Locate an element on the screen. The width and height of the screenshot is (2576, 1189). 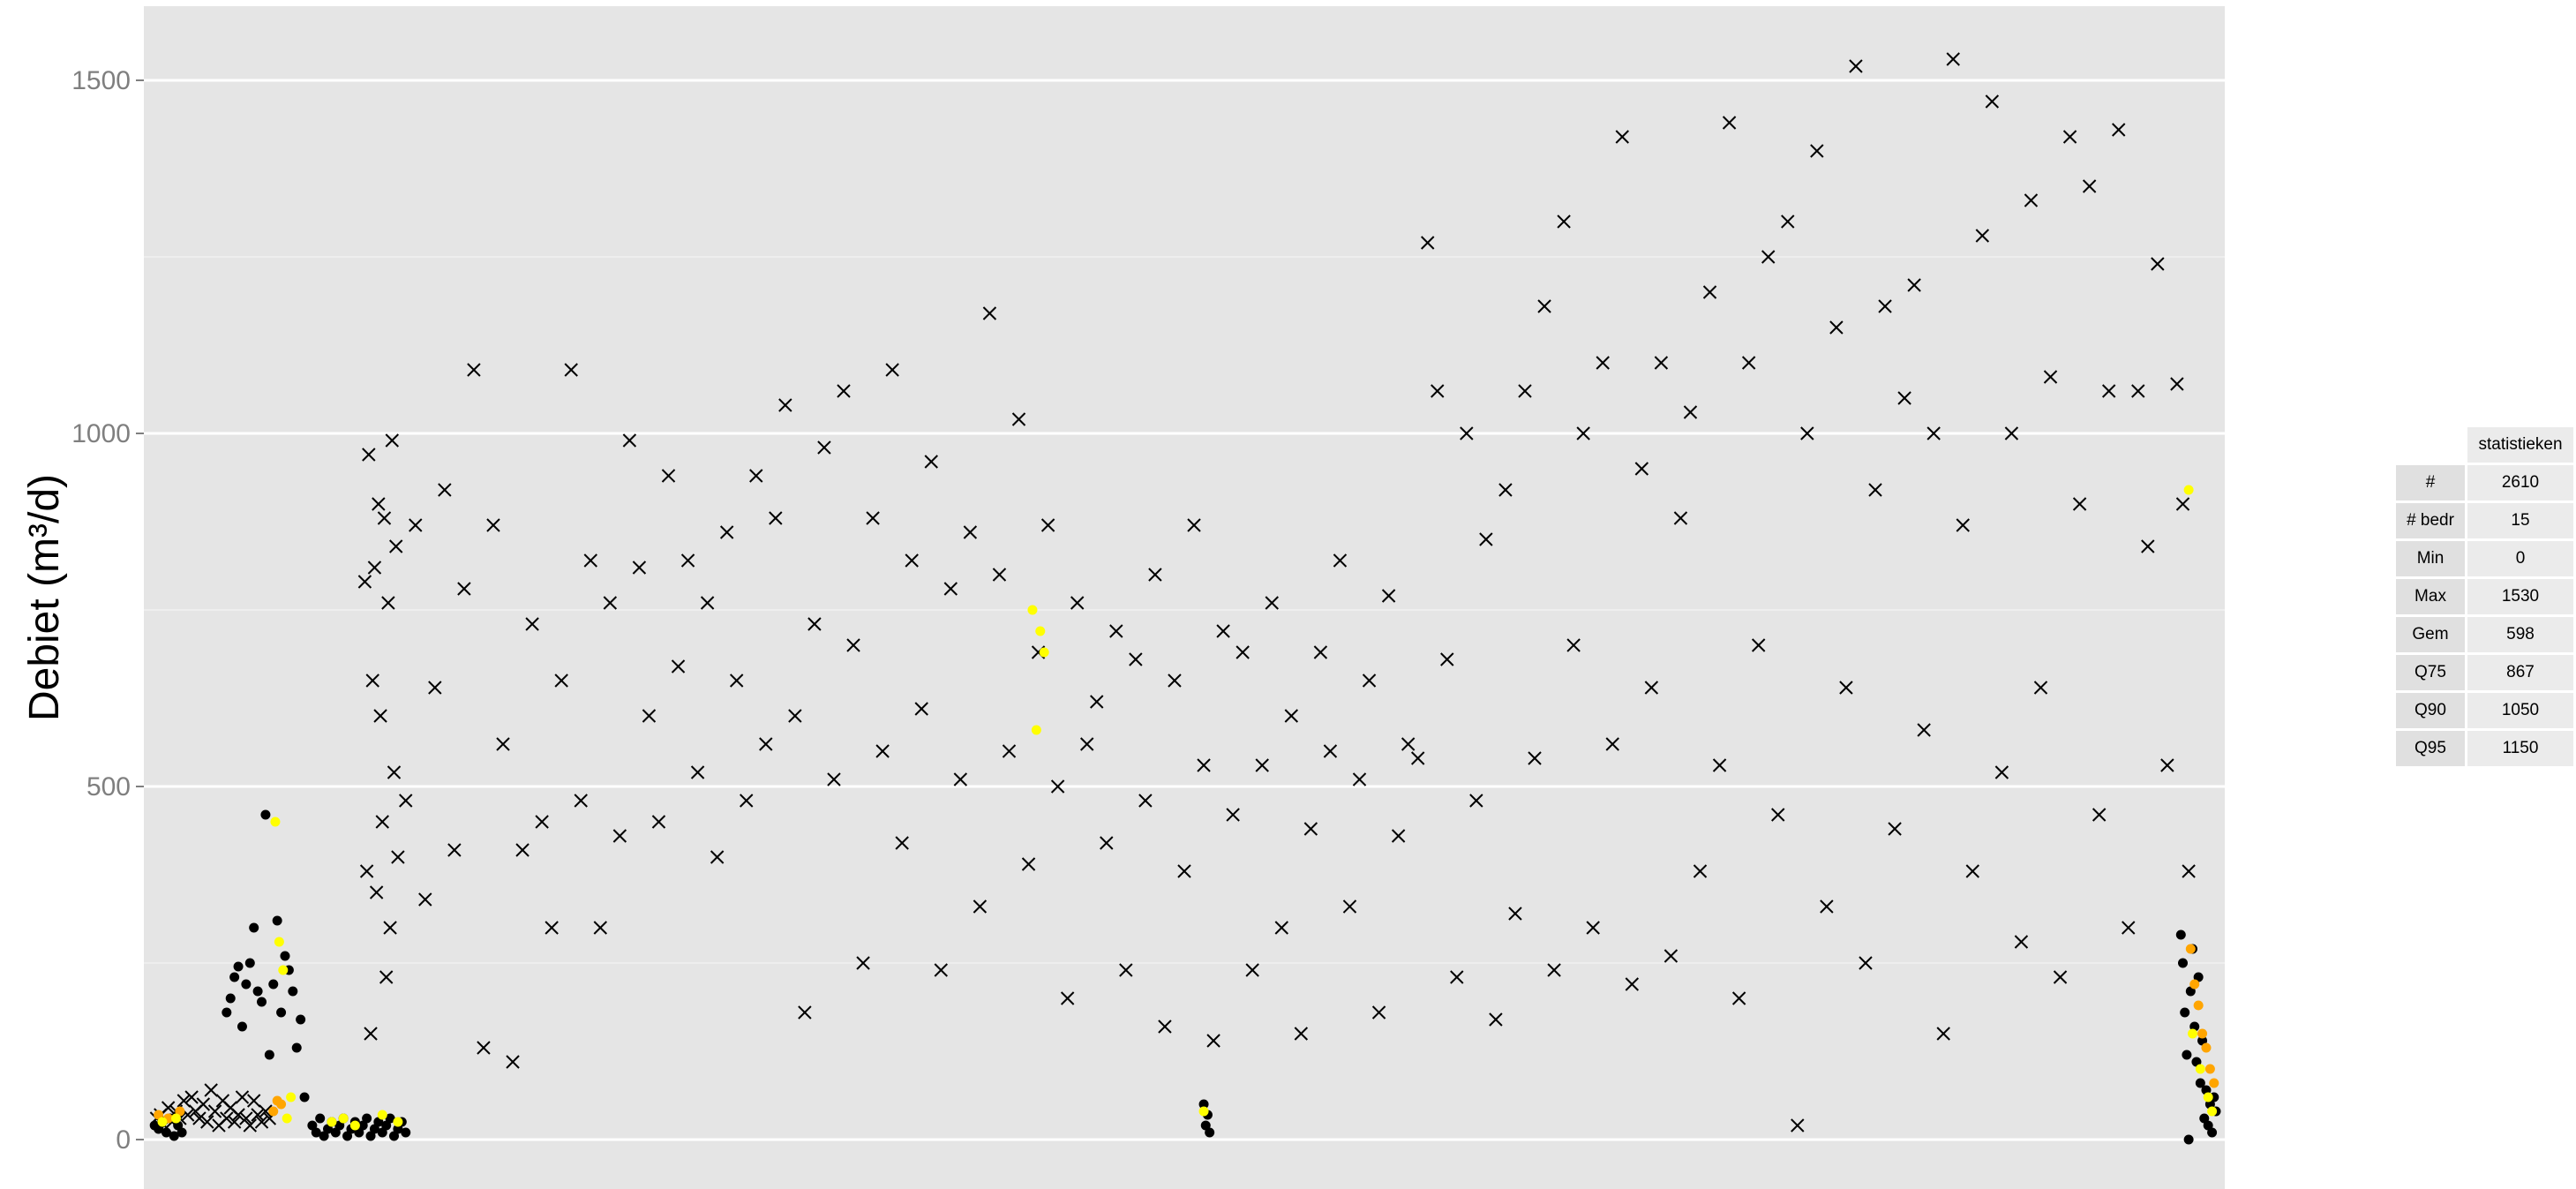
stats-header-row: statistieken is located at coordinates (2484, 445).